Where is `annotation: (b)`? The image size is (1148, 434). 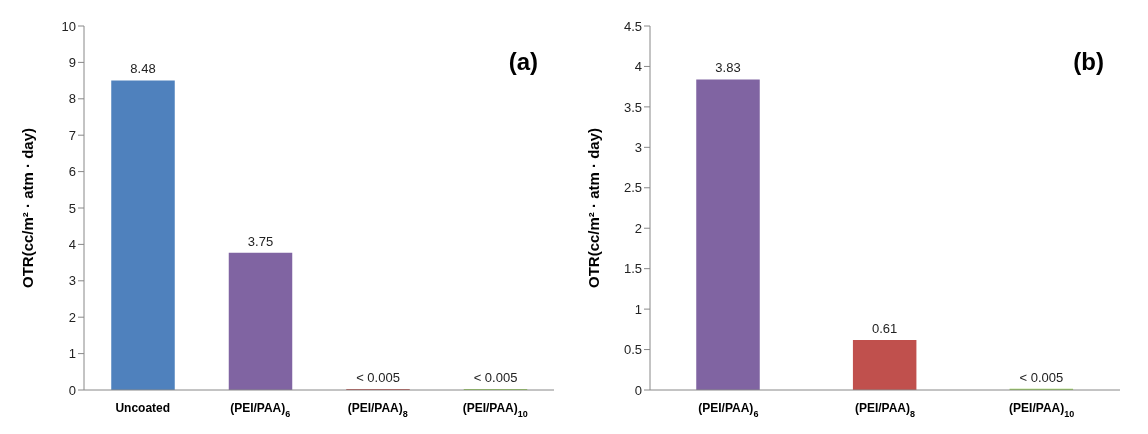
annotation: (b) is located at coordinates (1088, 62).